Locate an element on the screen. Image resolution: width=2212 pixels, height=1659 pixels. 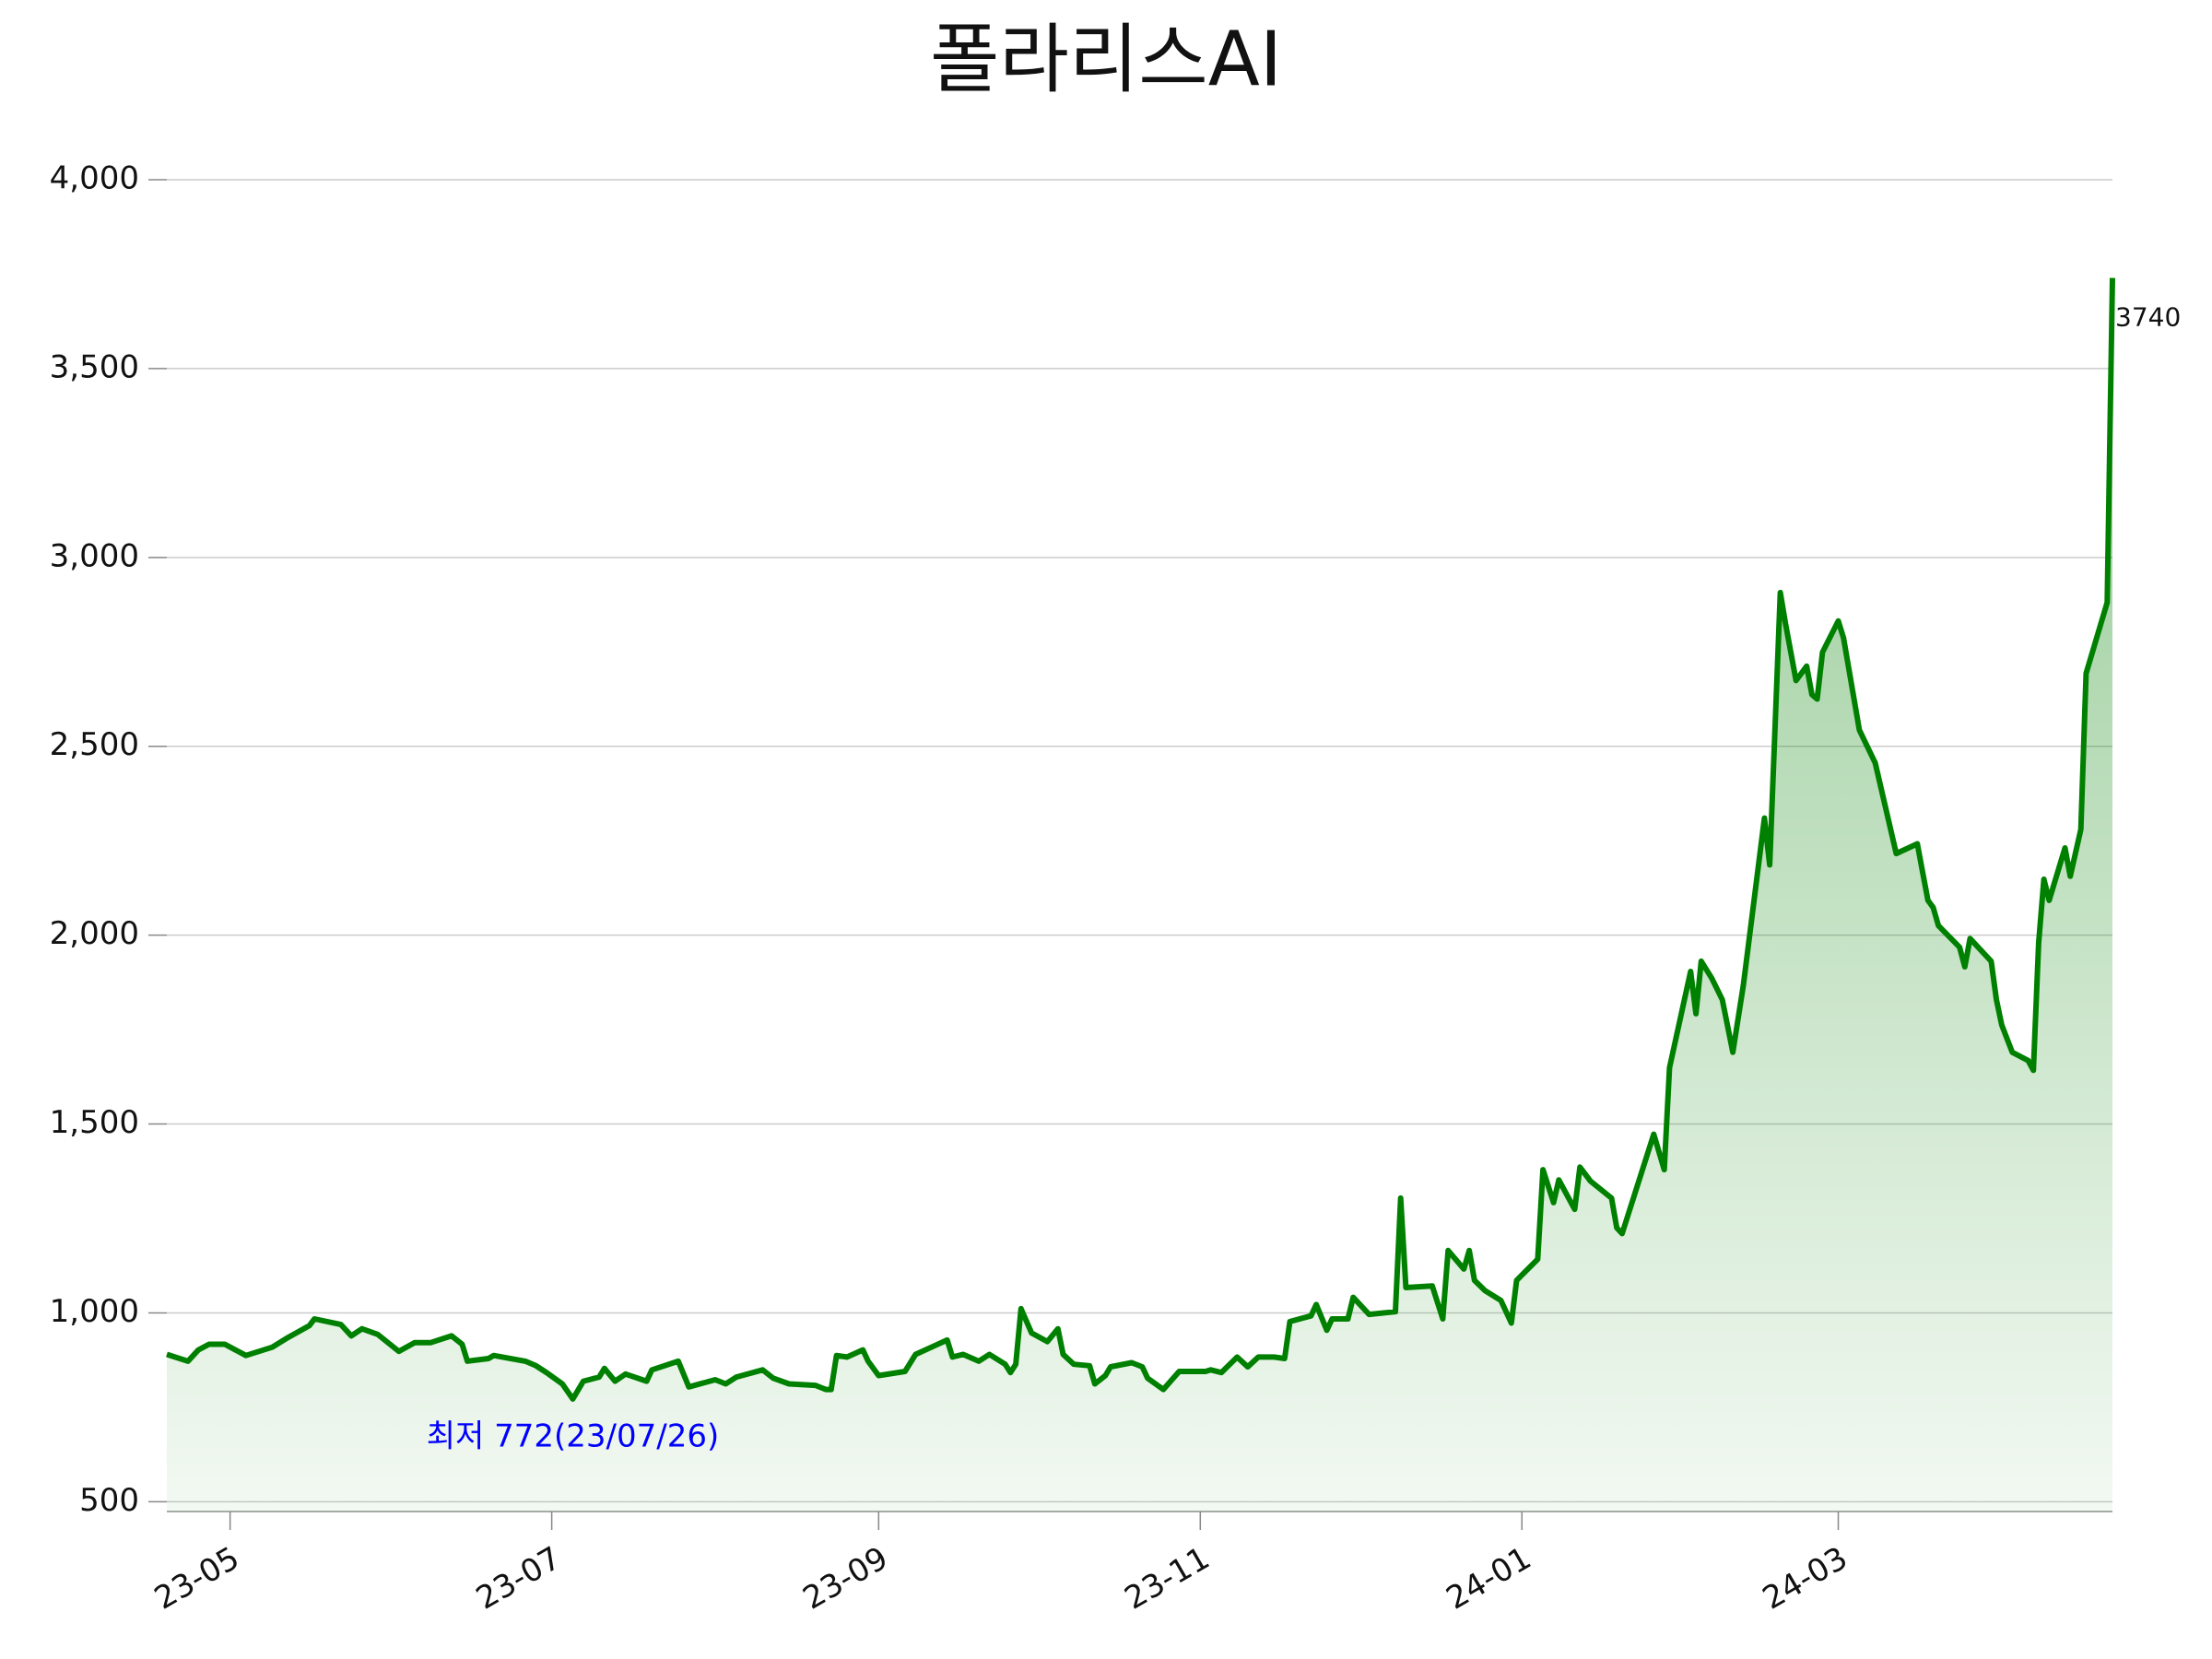
x-tick-label: 23-11 is located at coordinates (1168, 1579).